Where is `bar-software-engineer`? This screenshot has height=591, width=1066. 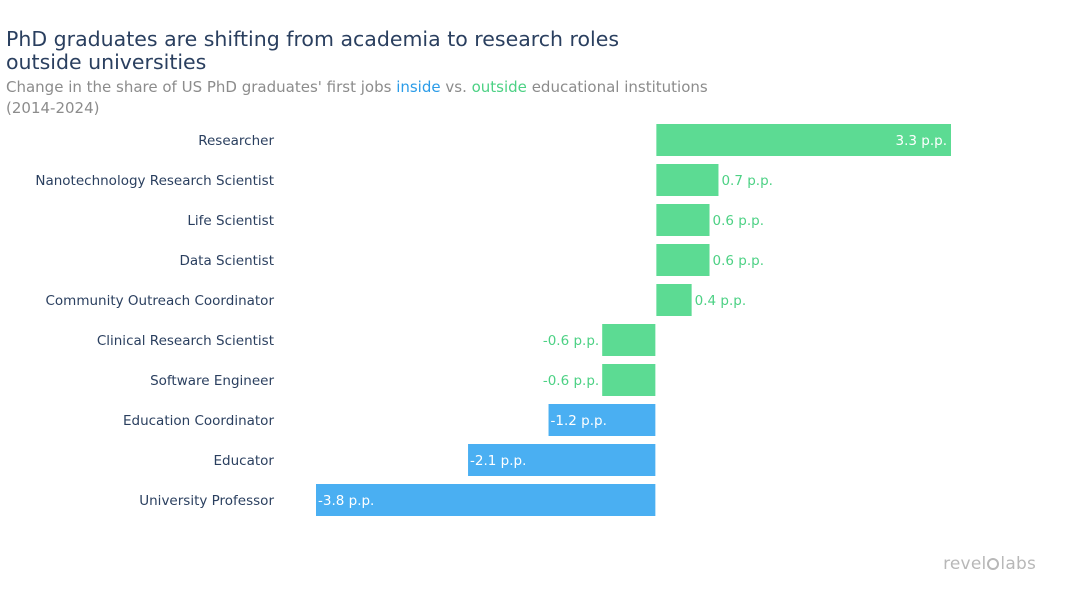
bar-software-engineer is located at coordinates (629, 380).